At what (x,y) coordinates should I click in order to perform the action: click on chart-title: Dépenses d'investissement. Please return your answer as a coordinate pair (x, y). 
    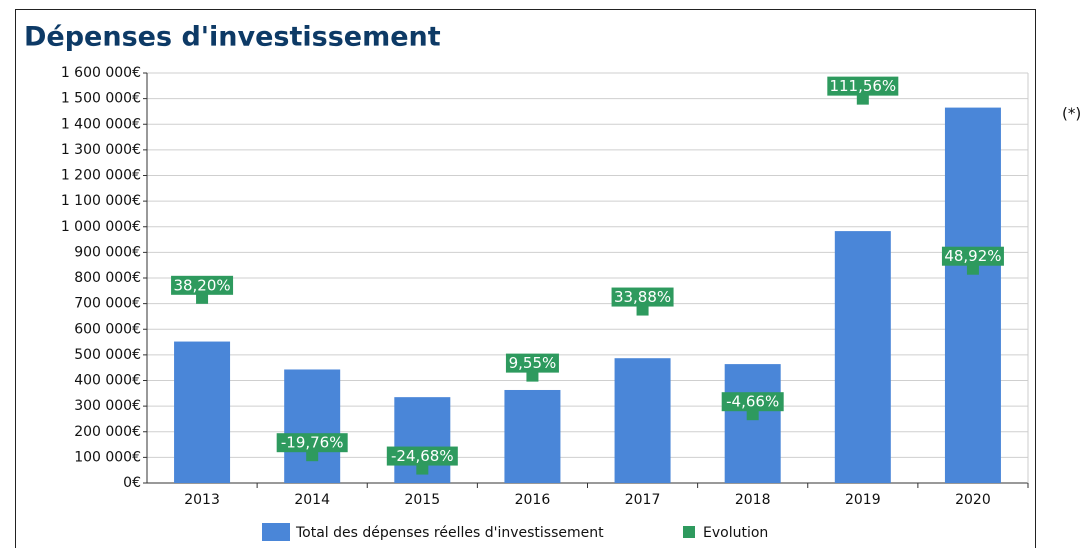
    Looking at the image, I should click on (232, 37).